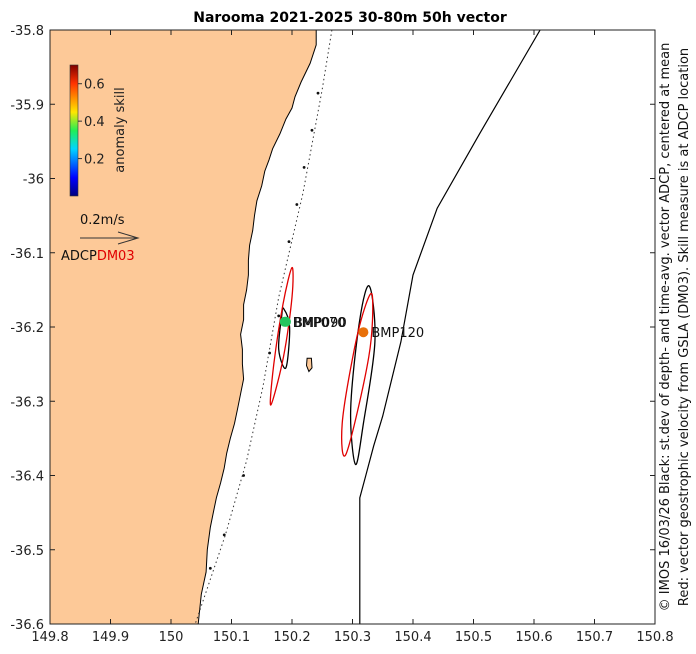 The width and height of the screenshot is (696, 654). Describe the element at coordinates (27, 625) in the screenshot. I see `y-tick-label: -36.6` at that location.